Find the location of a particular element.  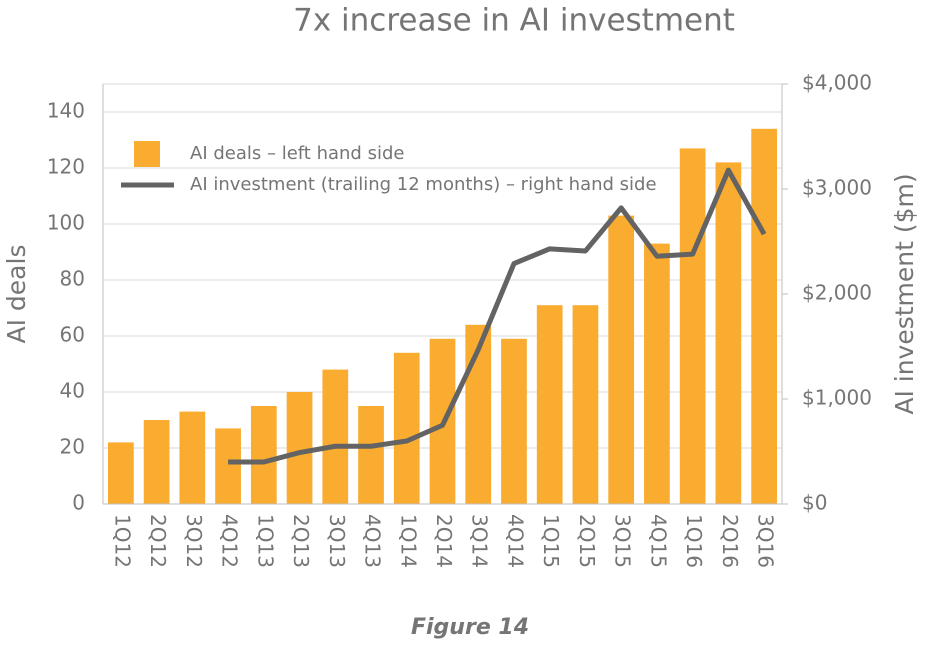

chart-title: 7x increase in AI investment is located at coordinates (514, 21).